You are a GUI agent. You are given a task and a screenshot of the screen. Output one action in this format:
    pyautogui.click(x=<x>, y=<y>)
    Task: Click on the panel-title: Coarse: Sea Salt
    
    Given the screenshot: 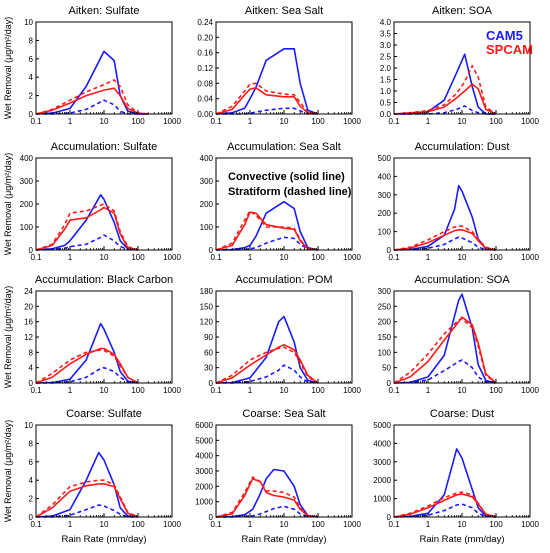 What is the action you would take?
    pyautogui.click(x=283, y=414)
    